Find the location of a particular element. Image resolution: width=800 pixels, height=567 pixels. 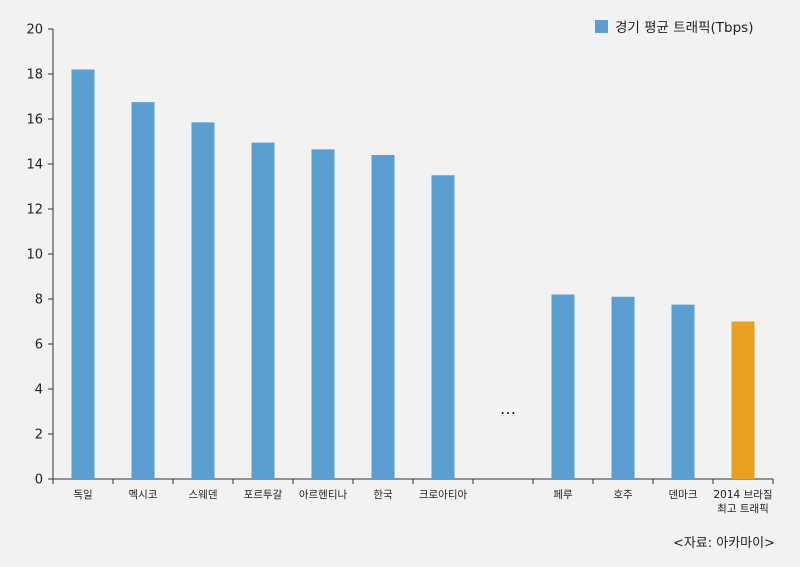

legend-label: 경기 평균 트래픽(Tbps) is located at coordinates (684, 28).